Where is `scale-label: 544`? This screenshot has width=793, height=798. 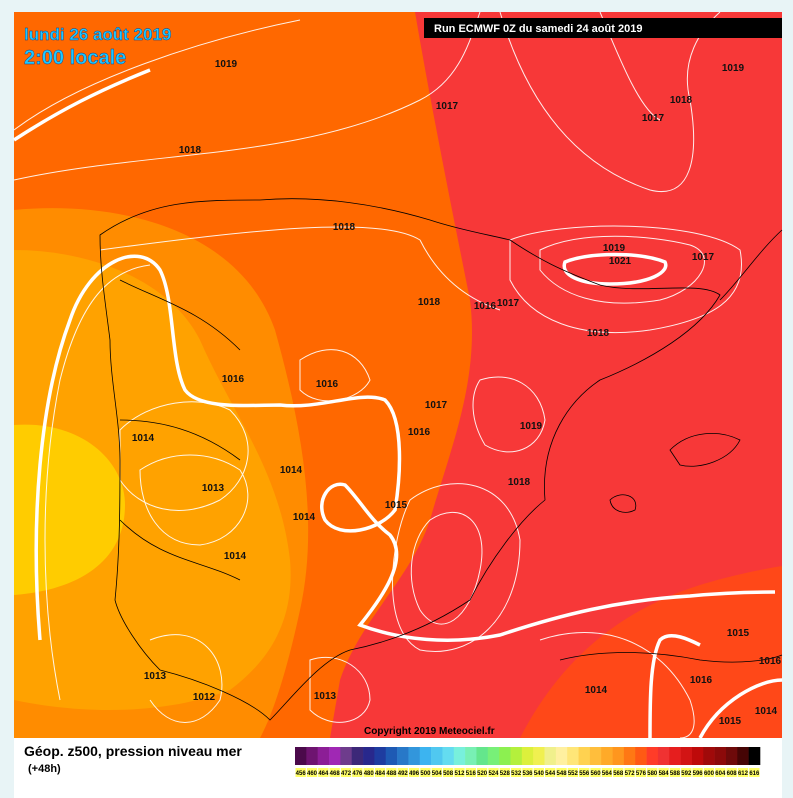
scale-label: 544 is located at coordinates (550, 774).